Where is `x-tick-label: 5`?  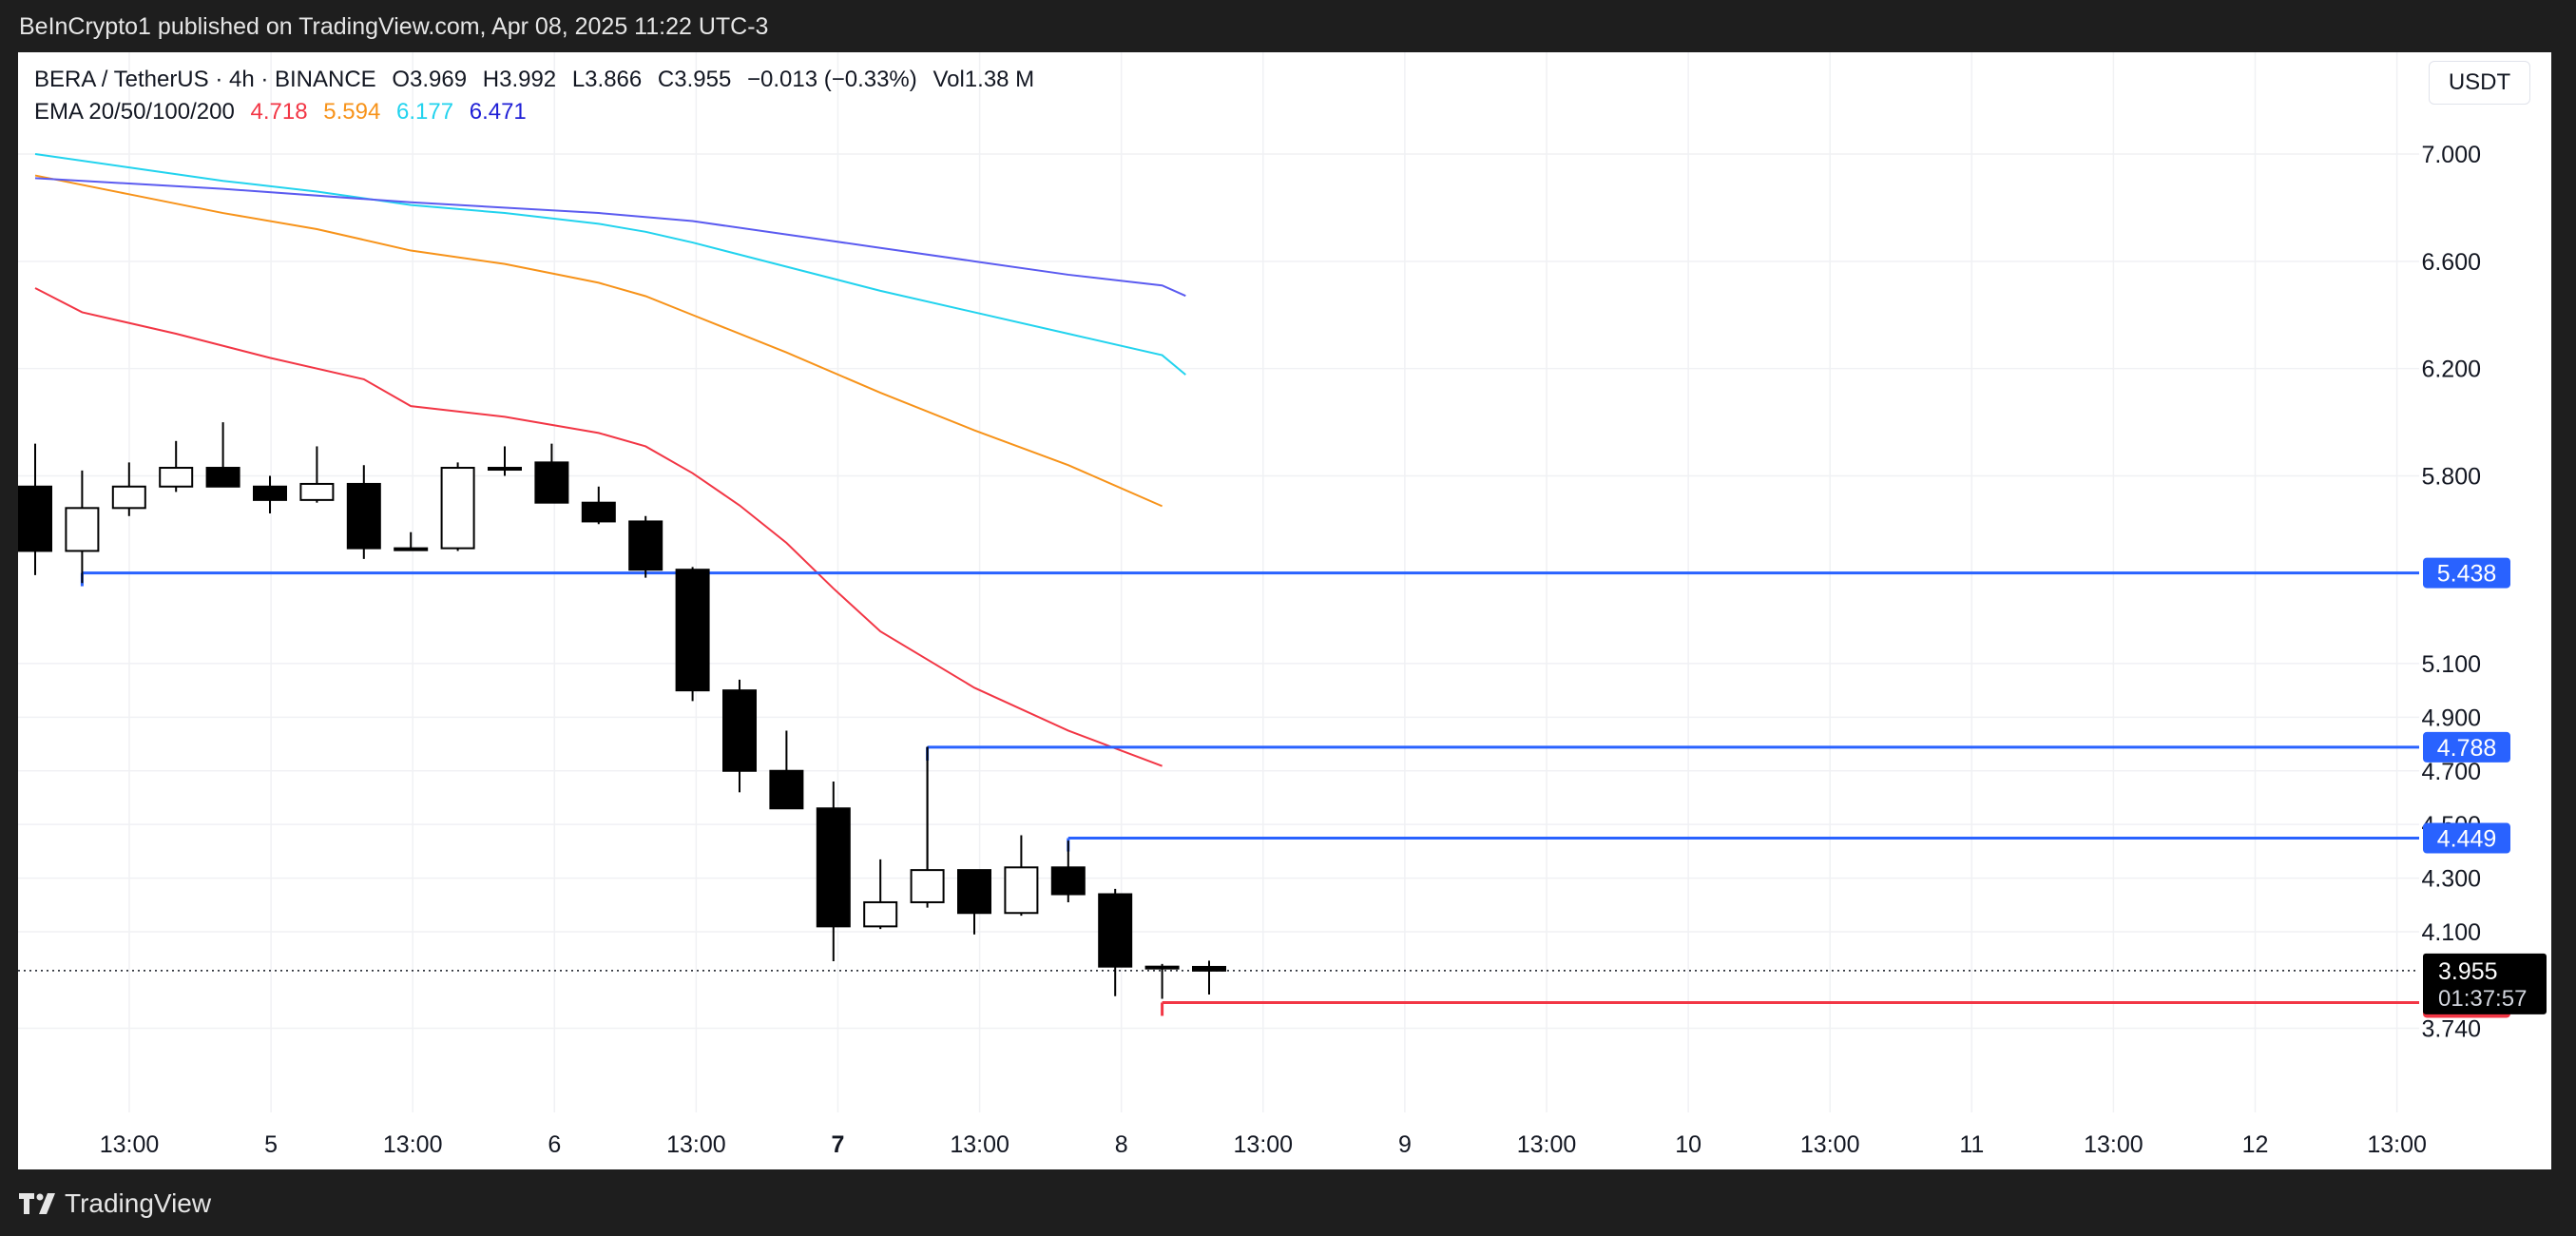
x-tick-label: 5 is located at coordinates (271, 1144).